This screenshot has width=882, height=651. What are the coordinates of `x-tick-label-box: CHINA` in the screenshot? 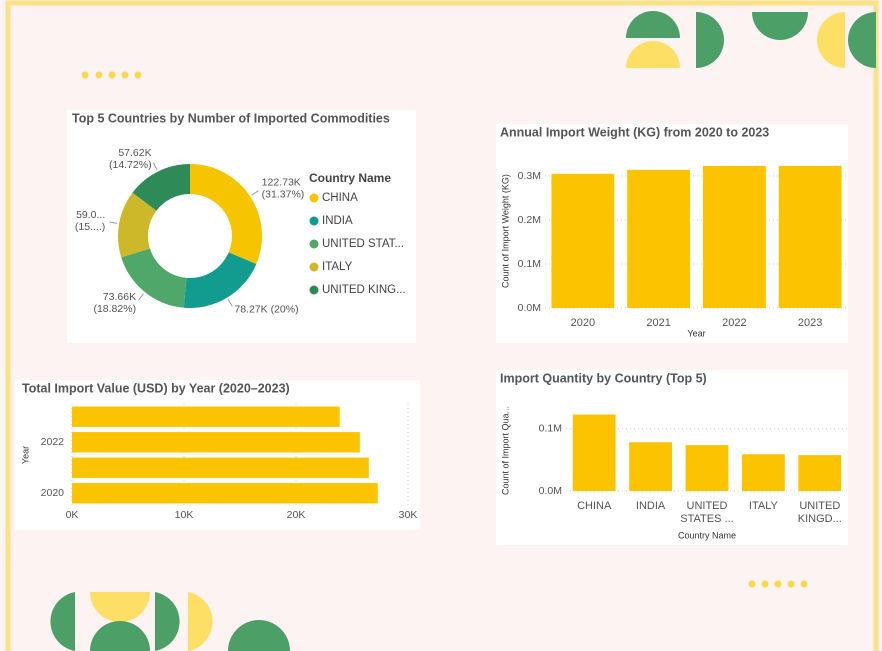 It's located at (594, 506).